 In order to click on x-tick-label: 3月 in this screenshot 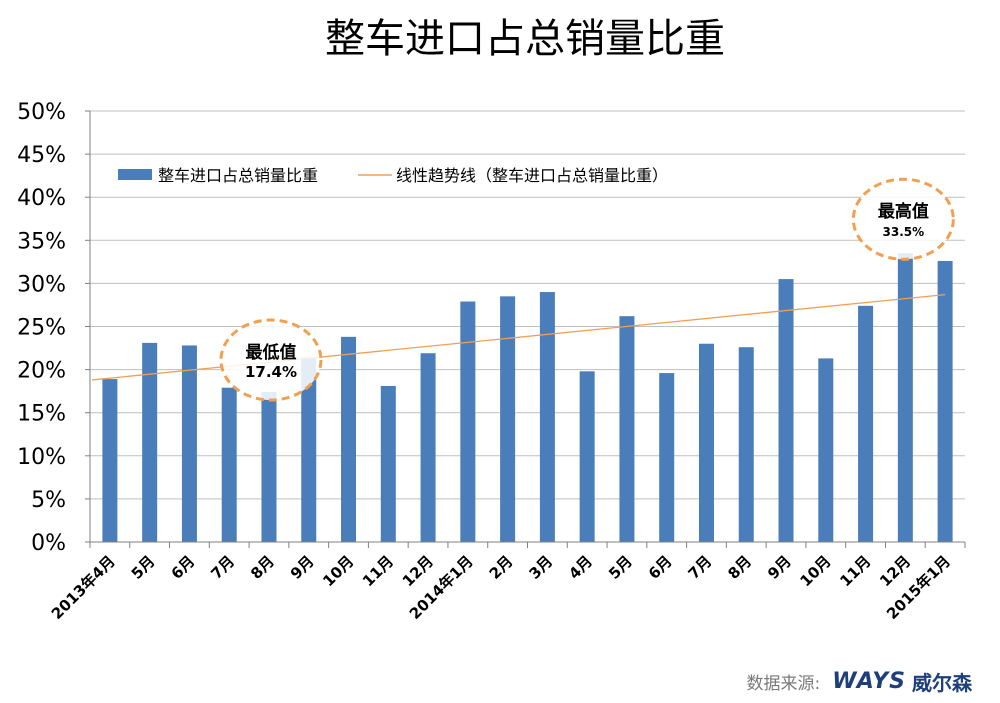, I will do `click(540, 567)`.